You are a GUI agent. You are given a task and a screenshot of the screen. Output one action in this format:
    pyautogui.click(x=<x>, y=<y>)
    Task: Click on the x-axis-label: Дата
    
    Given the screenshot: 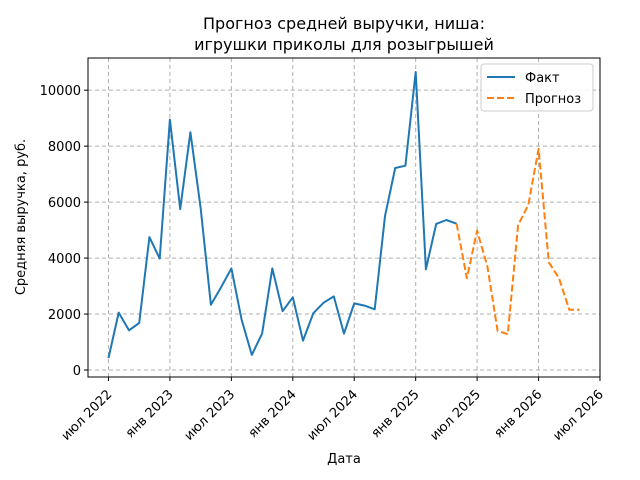 What is the action you would take?
    pyautogui.click(x=344, y=459)
    